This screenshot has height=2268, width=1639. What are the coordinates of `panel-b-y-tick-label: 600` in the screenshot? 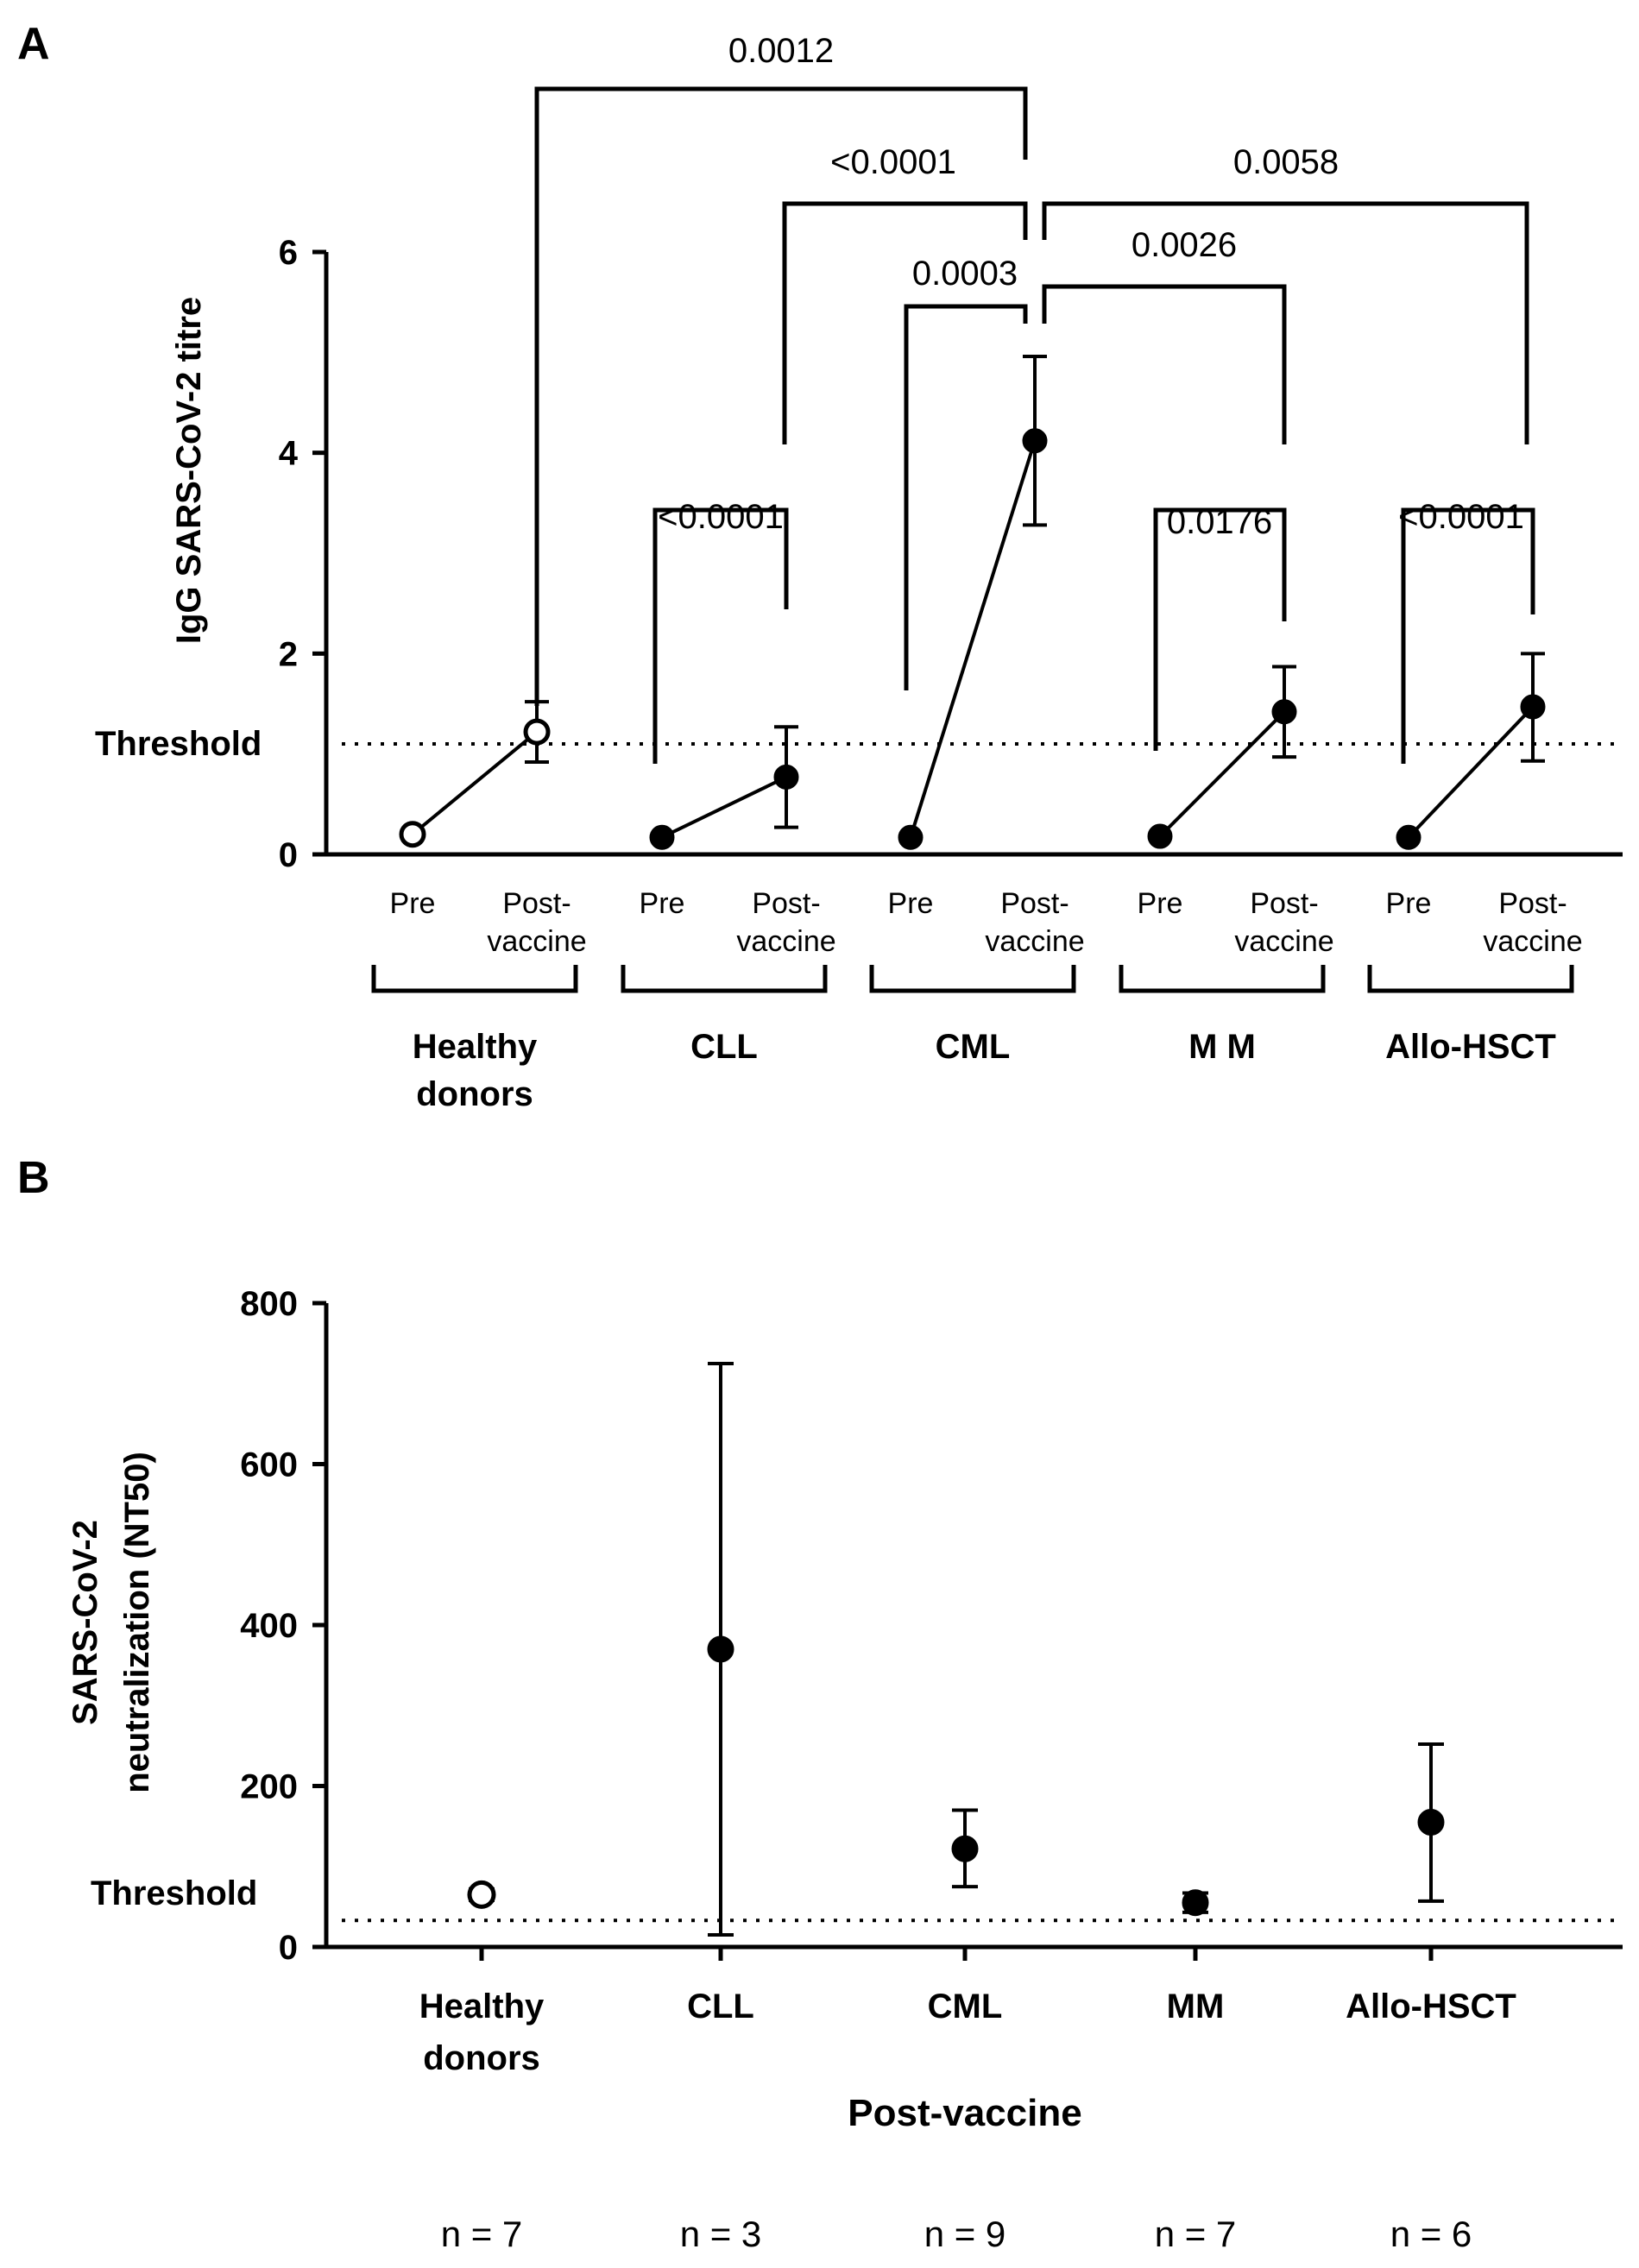 It's located at (269, 1465).